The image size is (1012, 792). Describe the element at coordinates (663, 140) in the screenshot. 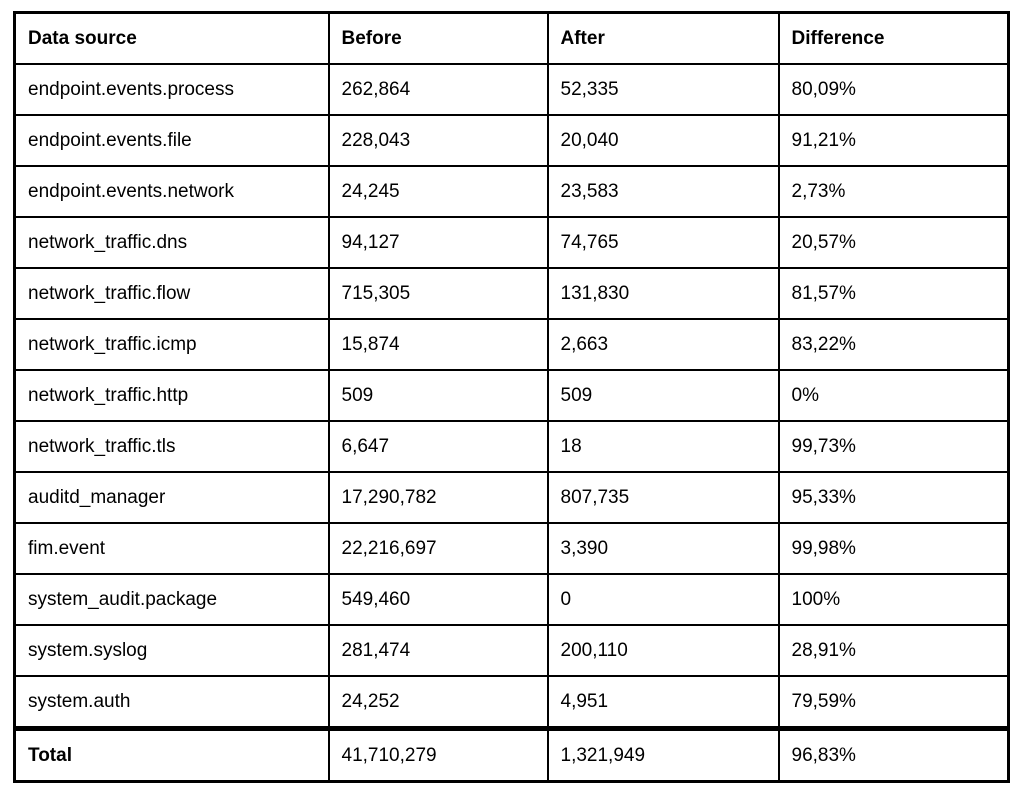

I see `cell-after: 20,040` at that location.